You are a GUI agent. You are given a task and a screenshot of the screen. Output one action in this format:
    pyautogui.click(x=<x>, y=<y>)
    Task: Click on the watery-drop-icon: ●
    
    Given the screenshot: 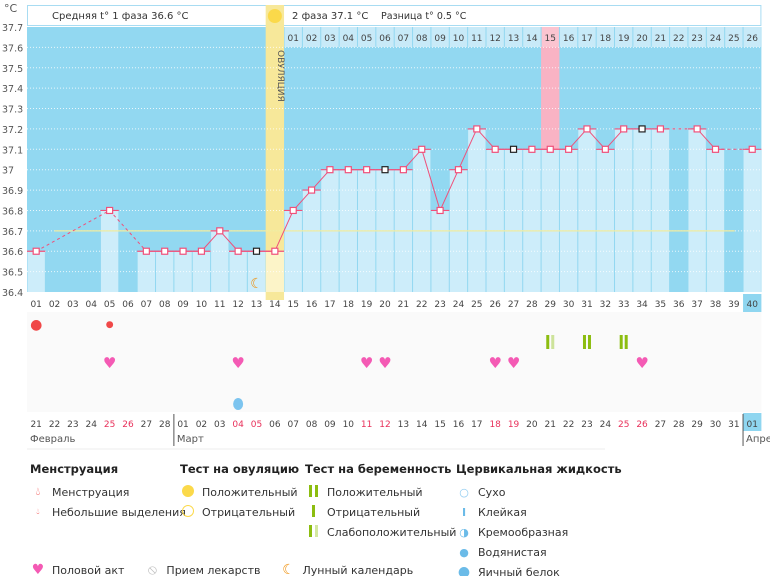 What is the action you would take?
    pyautogui.click(x=464, y=552)
    